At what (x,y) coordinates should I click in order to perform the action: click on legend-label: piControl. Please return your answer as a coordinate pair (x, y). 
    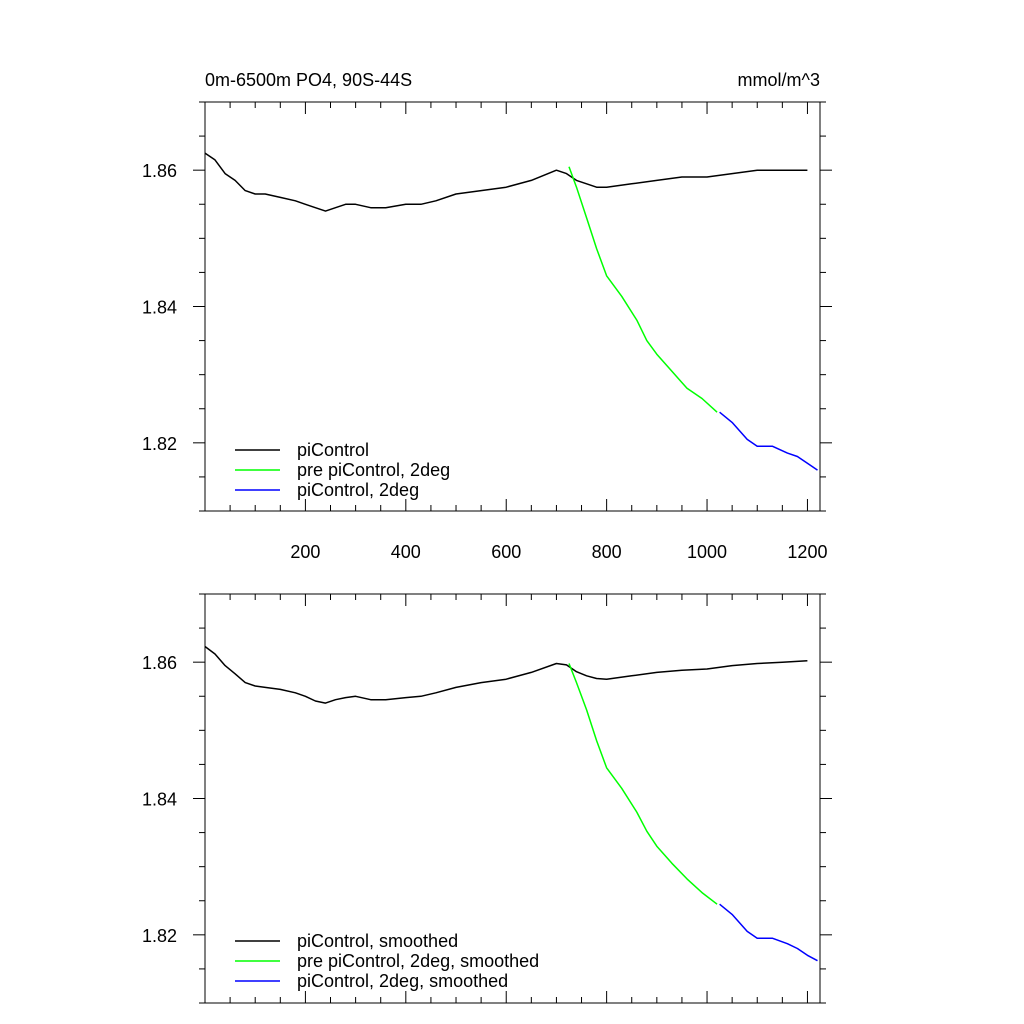
    Looking at the image, I should click on (333, 450).